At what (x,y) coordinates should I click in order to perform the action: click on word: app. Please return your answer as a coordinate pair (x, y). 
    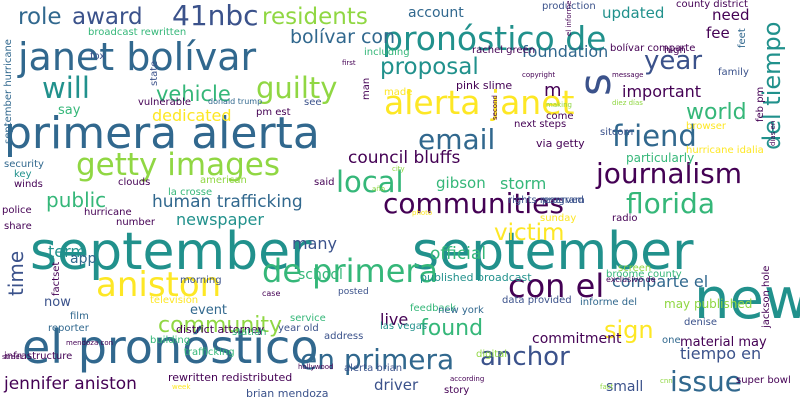
    Looking at the image, I should click on (83, 259).